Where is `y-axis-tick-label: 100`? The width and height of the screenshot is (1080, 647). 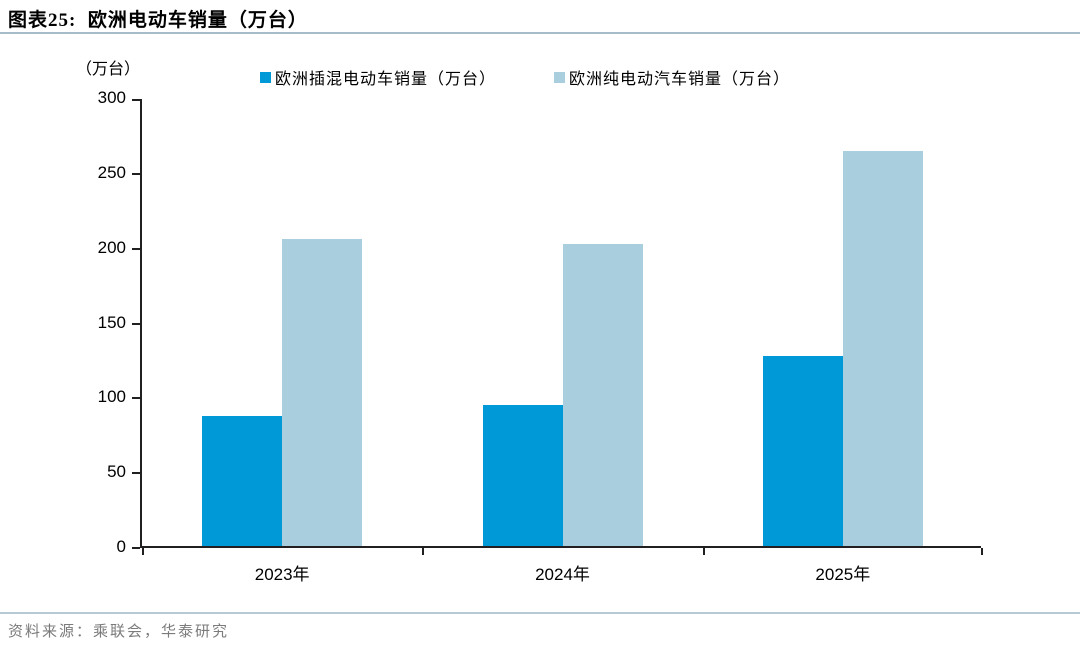
y-axis-tick-label: 100 is located at coordinates (111, 397).